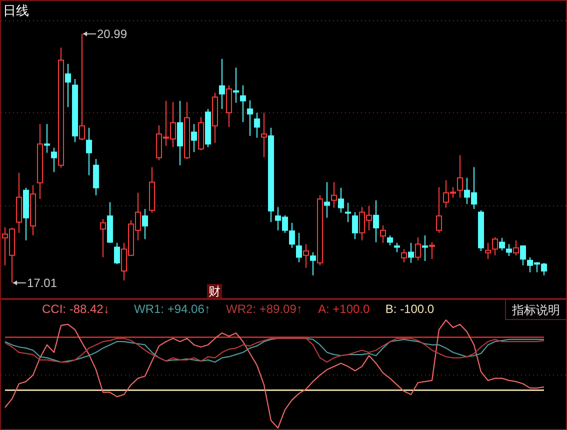  What do you see at coordinates (535, 310) in the screenshot?
I see `text: 指标说明` at bounding box center [535, 310].